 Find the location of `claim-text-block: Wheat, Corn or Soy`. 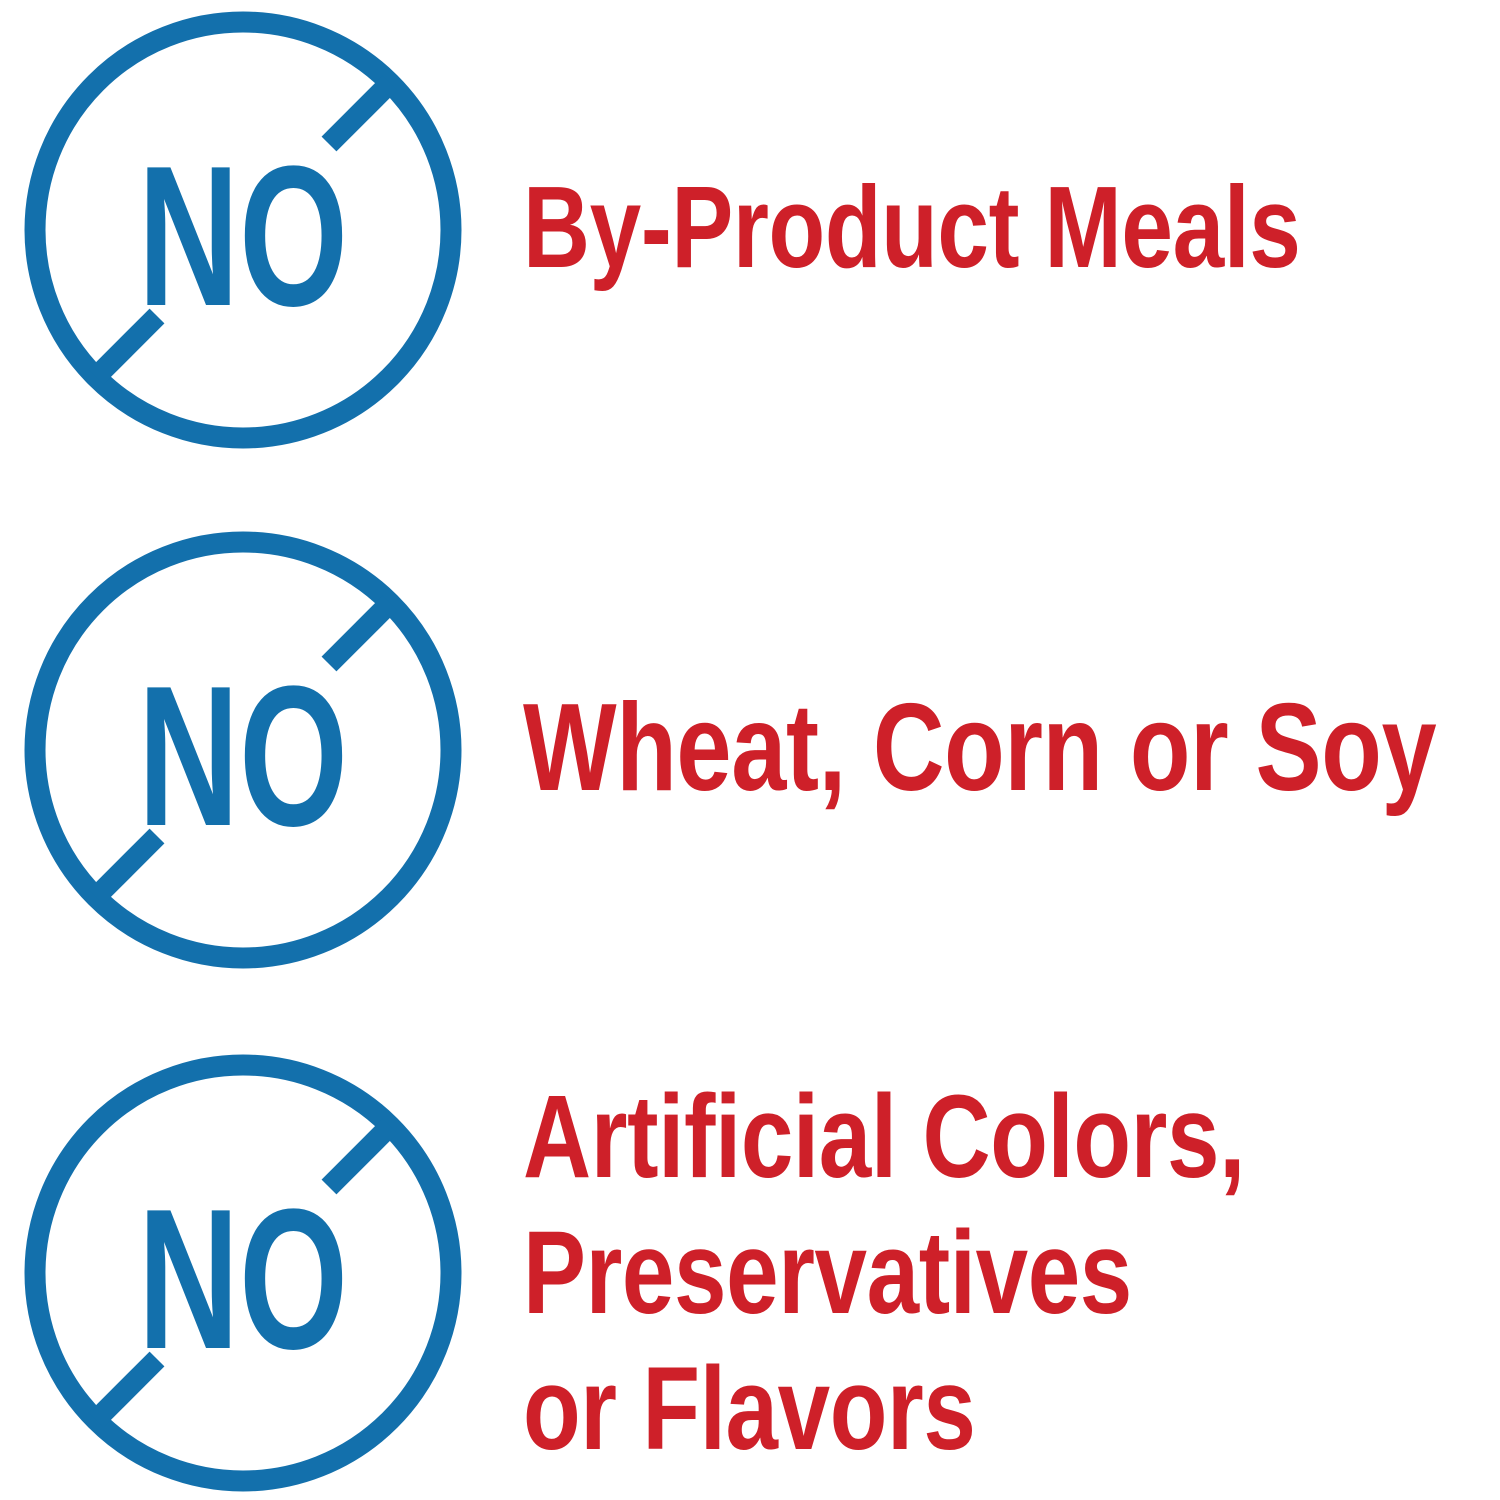

claim-text-block: Wheat, Corn or Soy is located at coordinates (984, 748).